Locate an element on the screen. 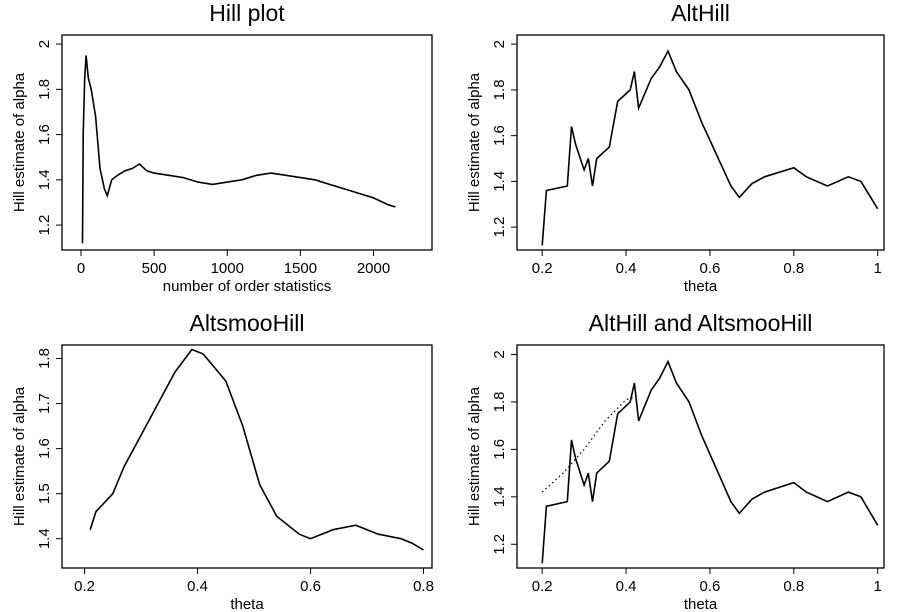 The image size is (909, 612). chart-title: AltHill is located at coordinates (700, 13).